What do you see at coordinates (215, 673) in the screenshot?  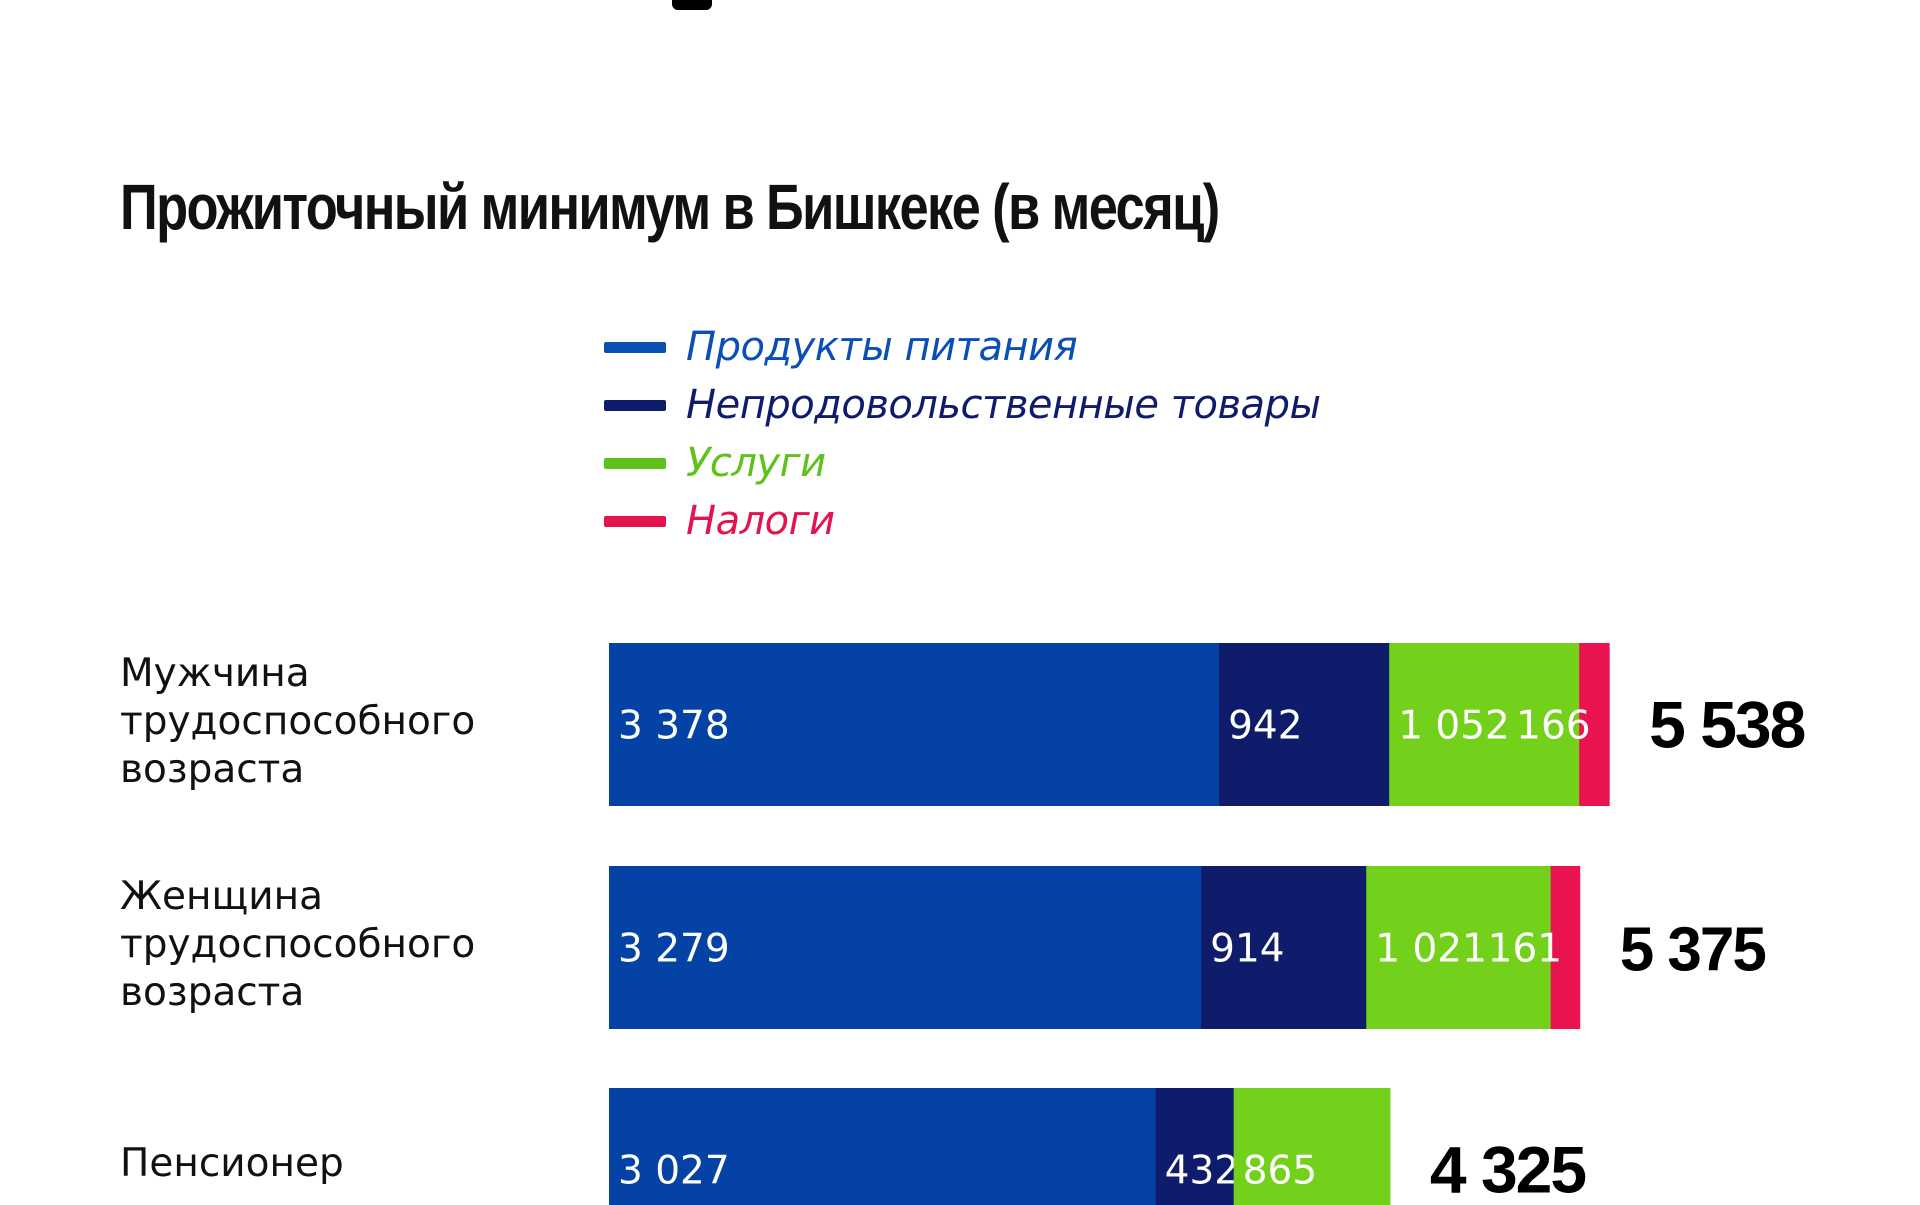 I see `category-label-man-line-1: Мужчина` at bounding box center [215, 673].